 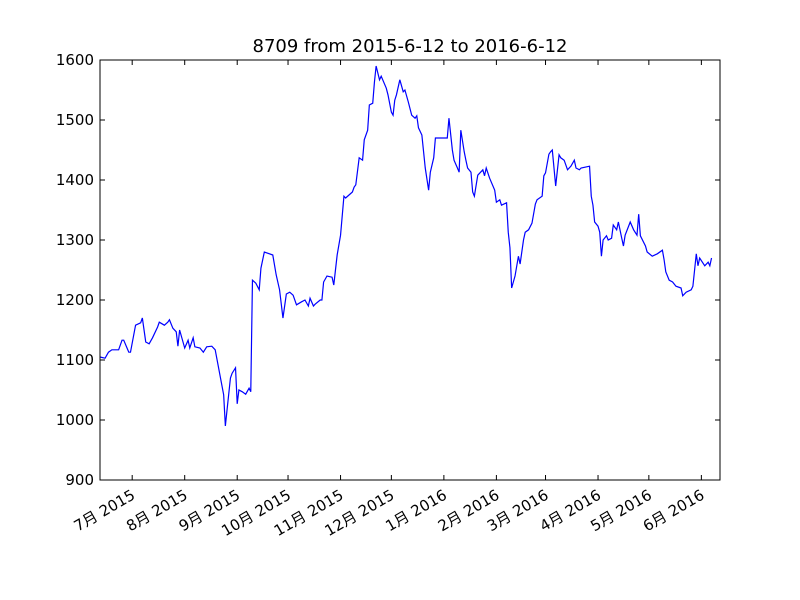 I want to click on y-tick-label: 1200, so click(x=75, y=300).